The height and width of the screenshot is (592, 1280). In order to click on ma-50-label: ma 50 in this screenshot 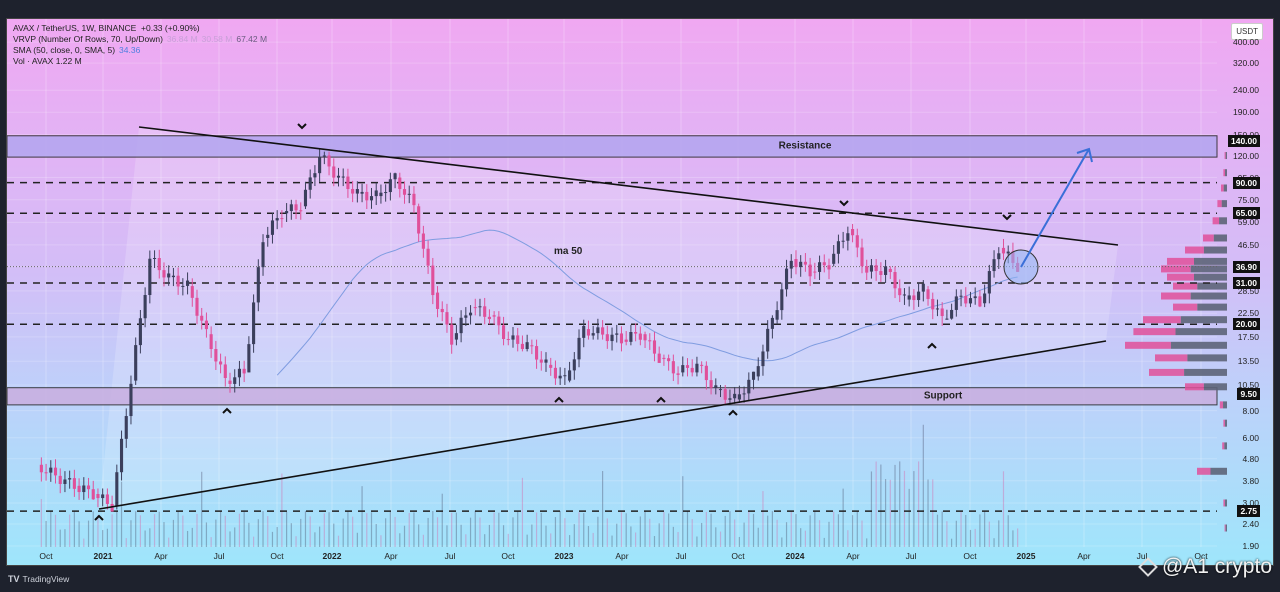, I will do `click(568, 251)`.